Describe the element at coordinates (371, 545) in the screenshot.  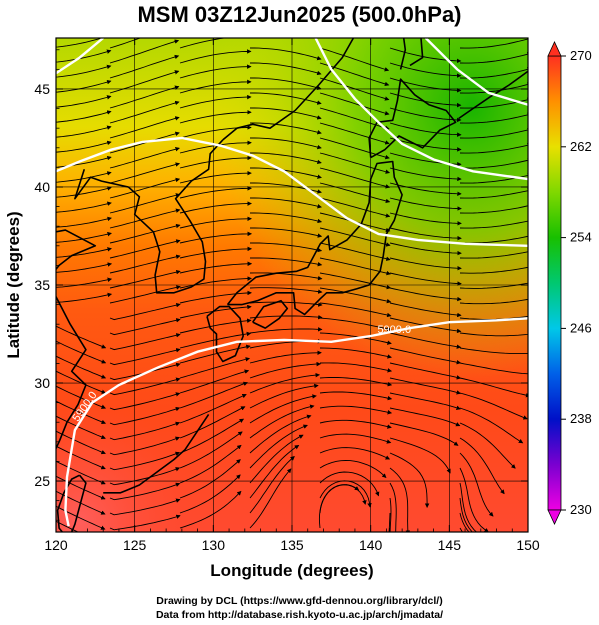
I see `x-tick-label-140: 140` at that location.